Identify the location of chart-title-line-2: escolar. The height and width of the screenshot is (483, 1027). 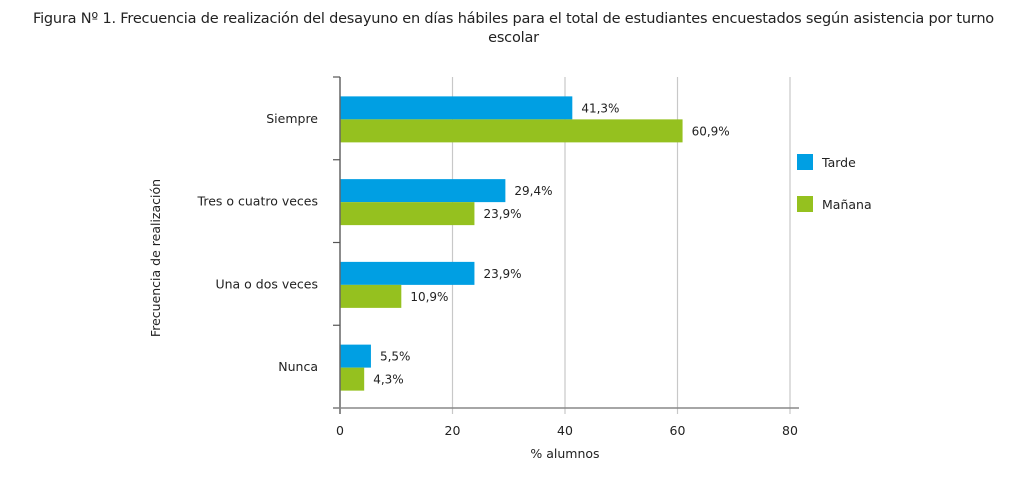
(513, 38).